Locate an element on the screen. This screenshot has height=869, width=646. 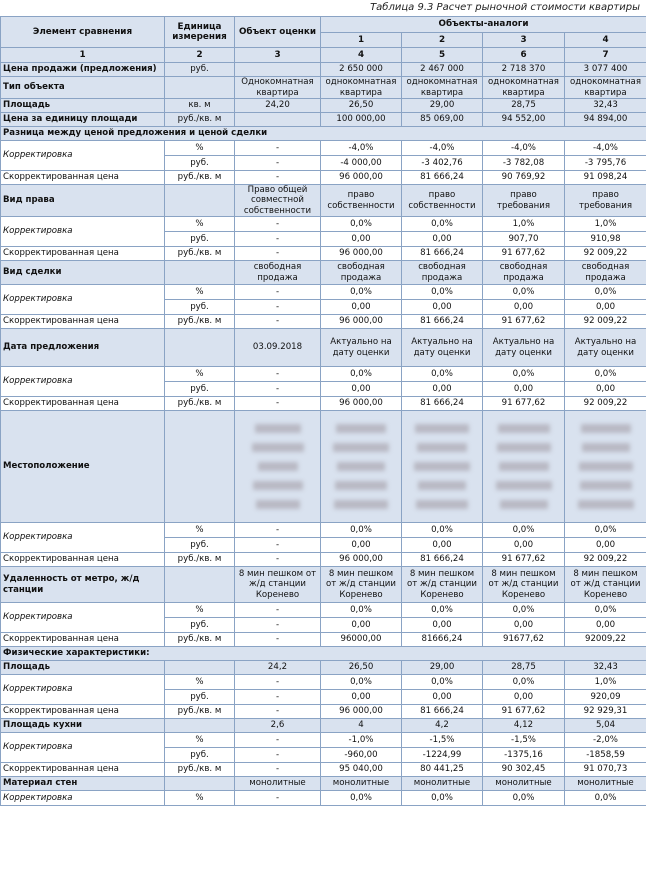
analog-cell: 80 441,25 is located at coordinates (442, 769).